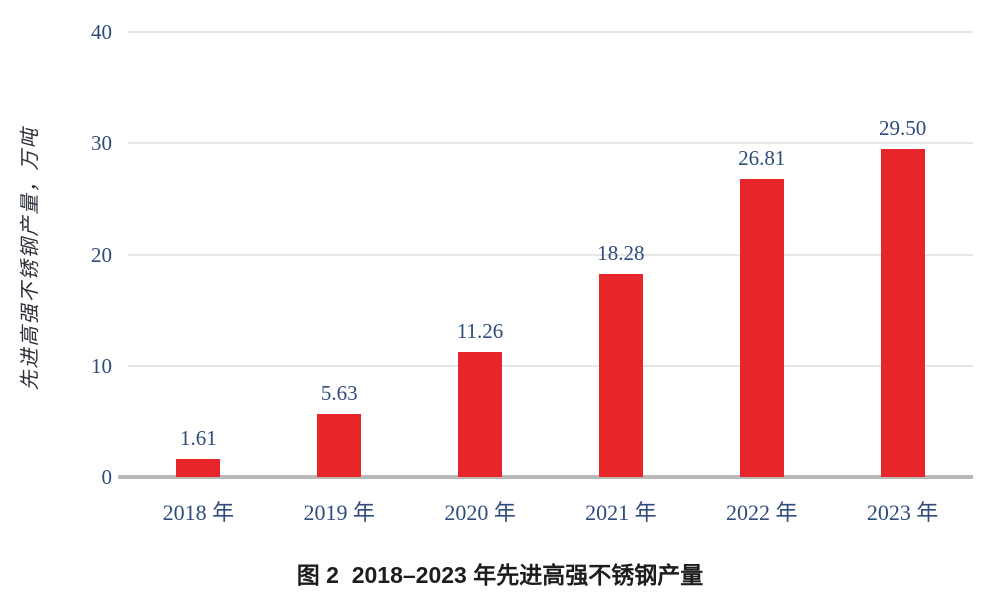 Image resolution: width=1000 pixels, height=606 pixels. I want to click on bar-slot-2021年: 18.28, so click(621, 254).